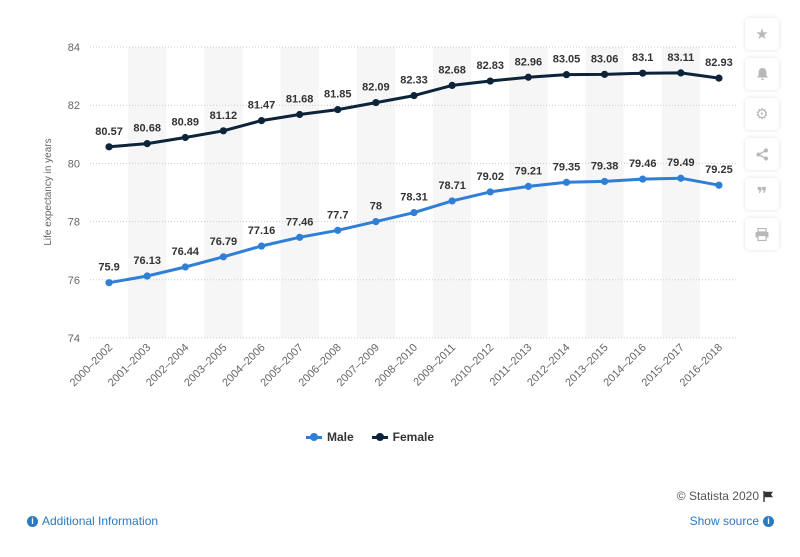 This screenshot has width=800, height=557. What do you see at coordinates (529, 62) in the screenshot?
I see `data-label-female: 82.96` at bounding box center [529, 62].